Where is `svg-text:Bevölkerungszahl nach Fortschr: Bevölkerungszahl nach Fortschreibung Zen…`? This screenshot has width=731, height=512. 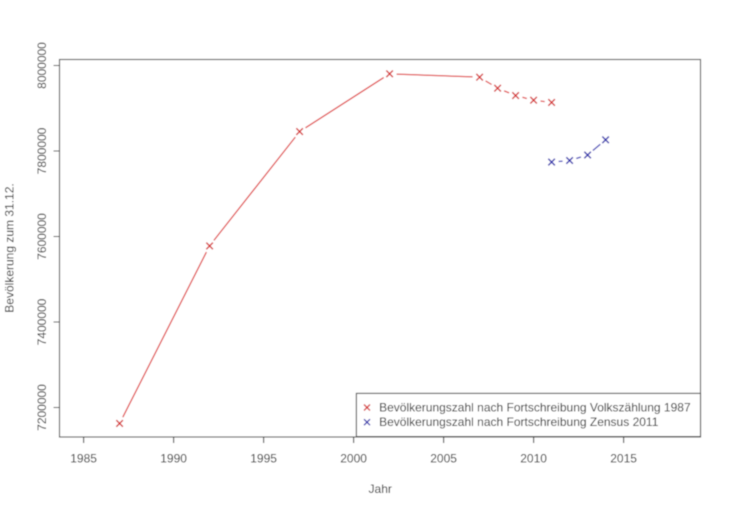
svg-text:Bevölkerungszahl nach Fortschr: Bevölkerungszahl nach Fortschreibung Zen… is located at coordinates (519, 422).